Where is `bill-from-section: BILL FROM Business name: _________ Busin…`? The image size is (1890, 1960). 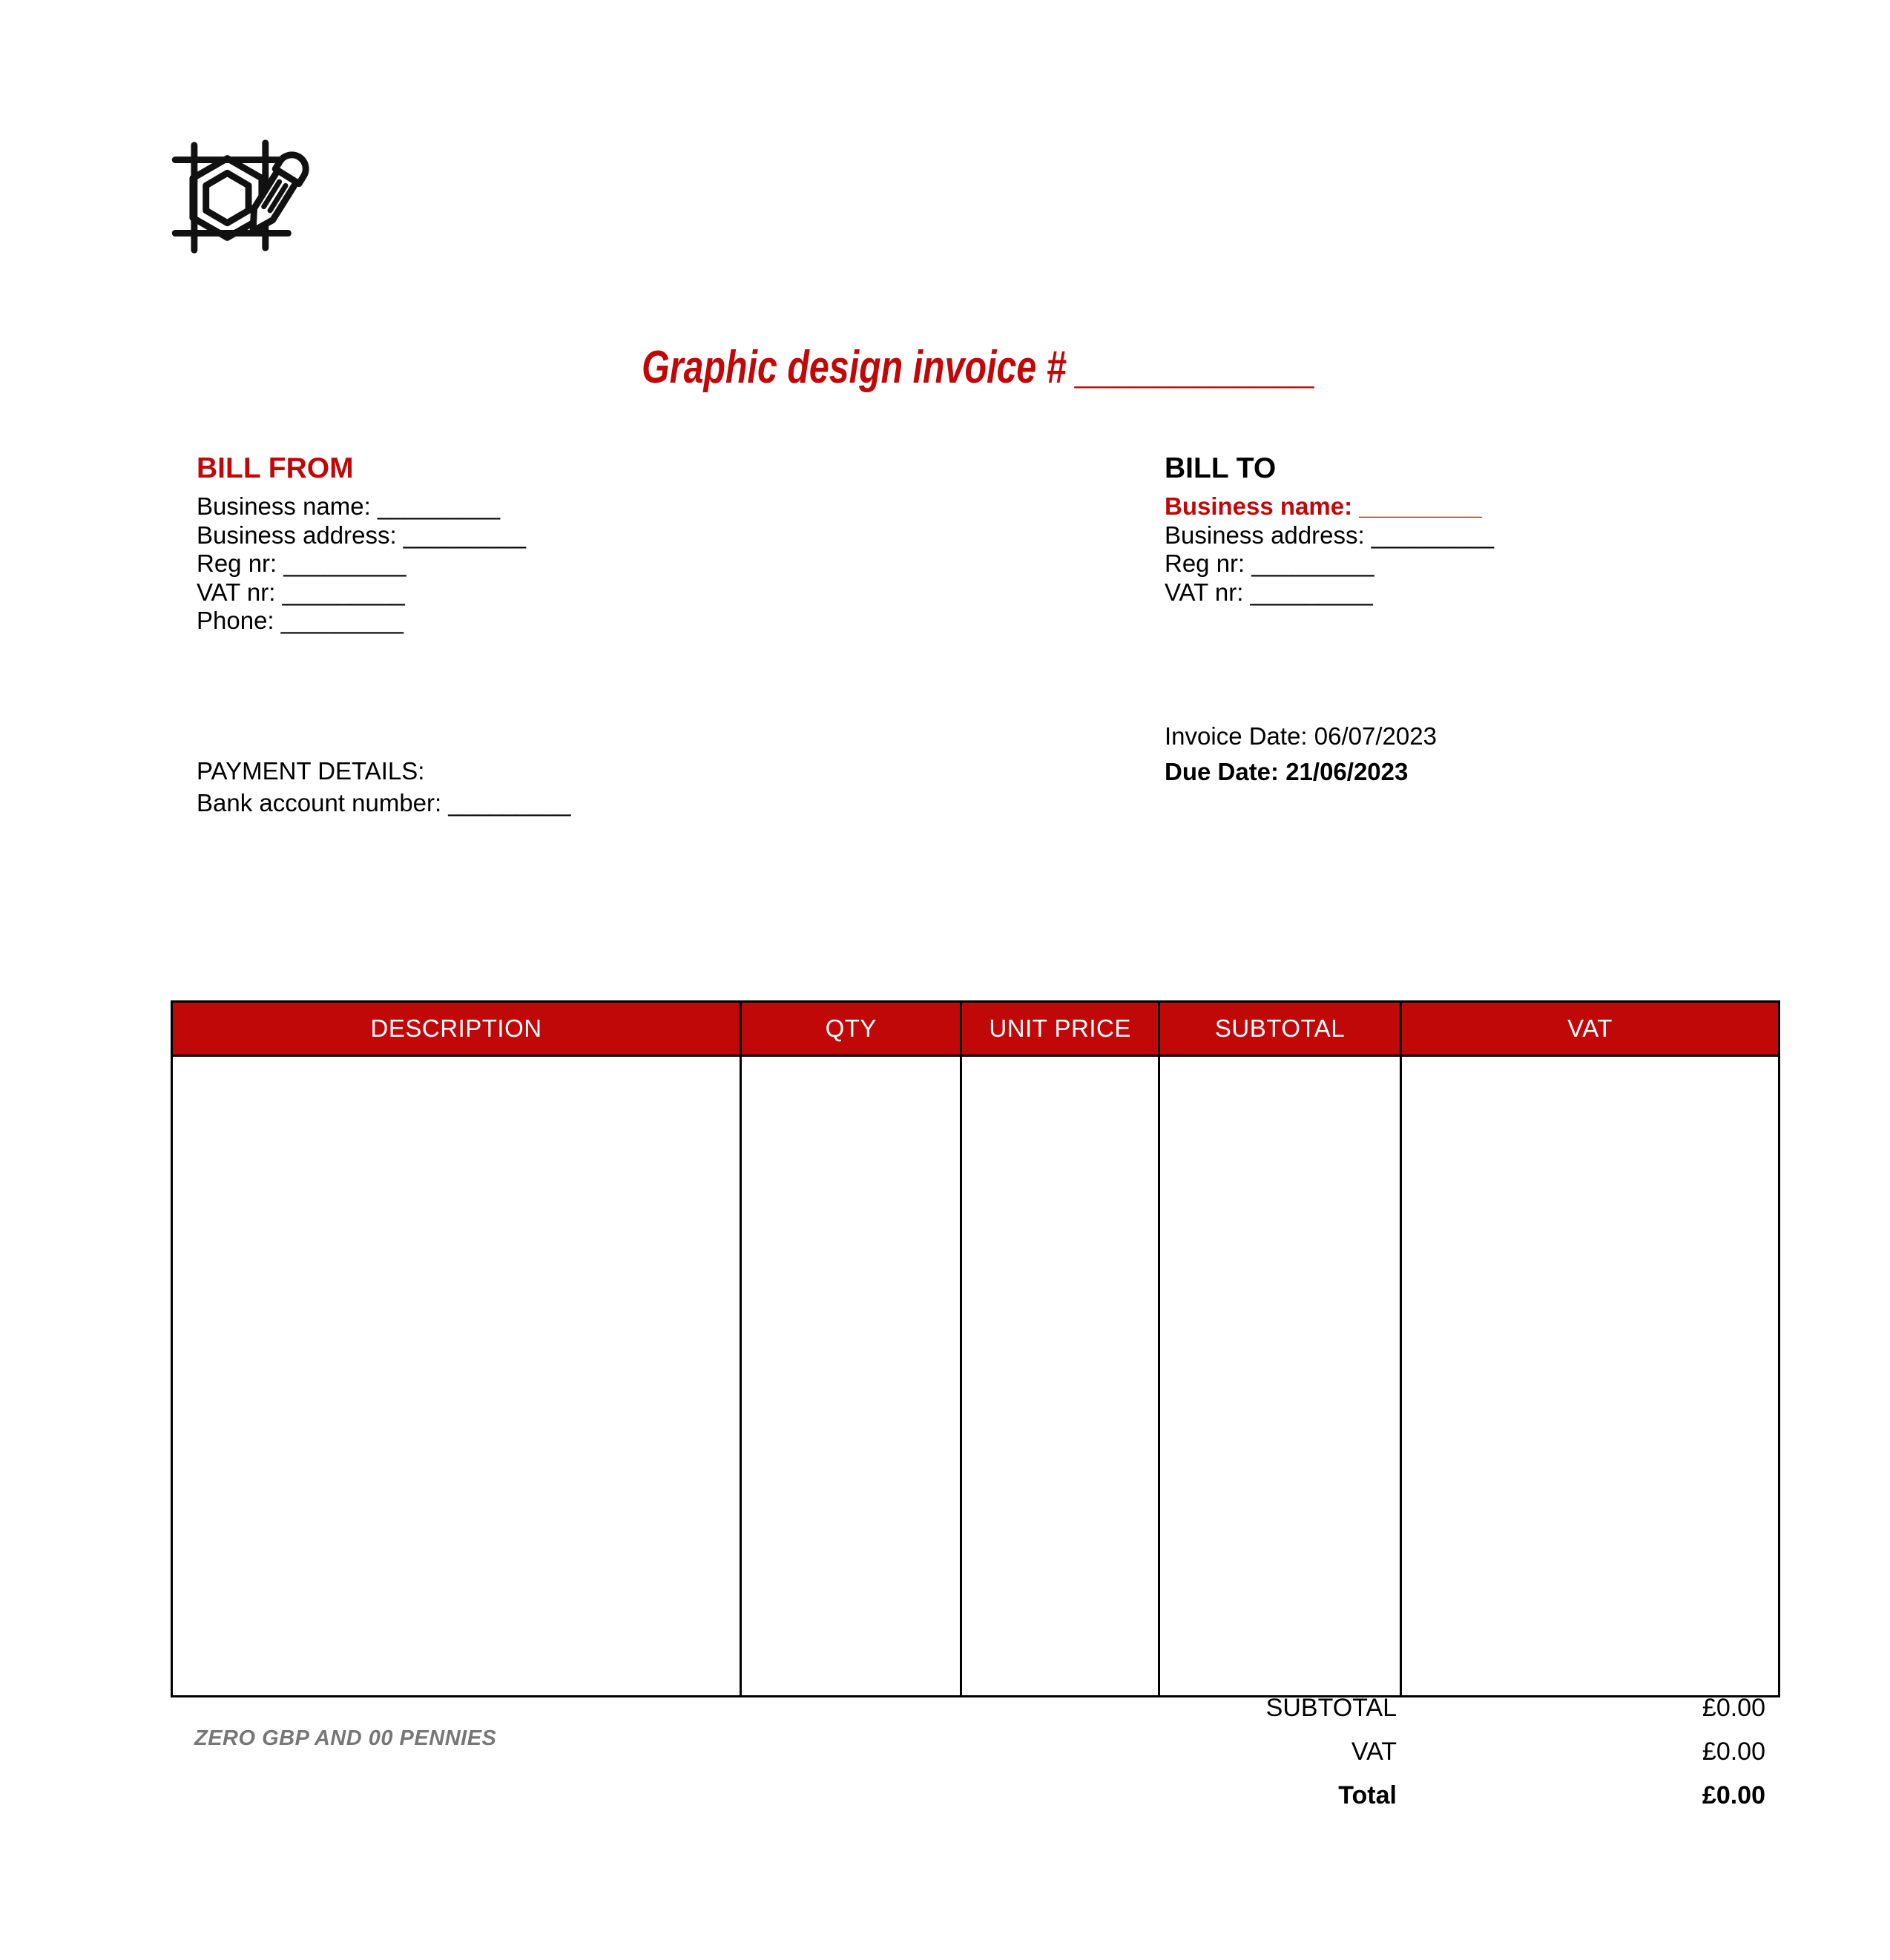 bill-from-section: BILL FROM Business name: _________ Busin… is located at coordinates (361, 543).